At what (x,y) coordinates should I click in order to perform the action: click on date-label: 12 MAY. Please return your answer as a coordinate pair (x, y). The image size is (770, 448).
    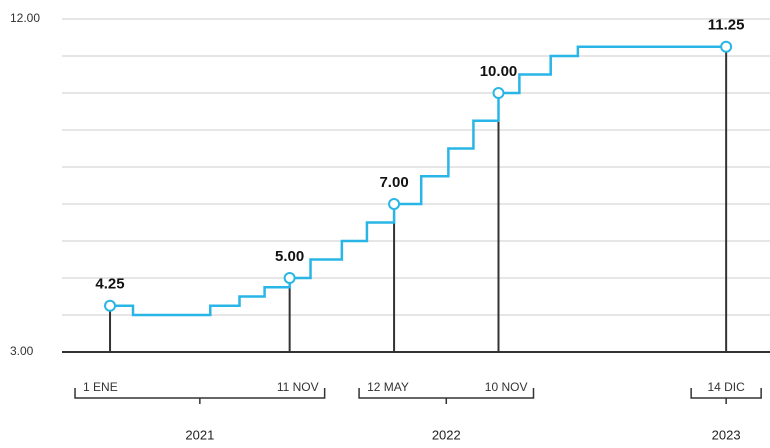
    Looking at the image, I should click on (388, 387).